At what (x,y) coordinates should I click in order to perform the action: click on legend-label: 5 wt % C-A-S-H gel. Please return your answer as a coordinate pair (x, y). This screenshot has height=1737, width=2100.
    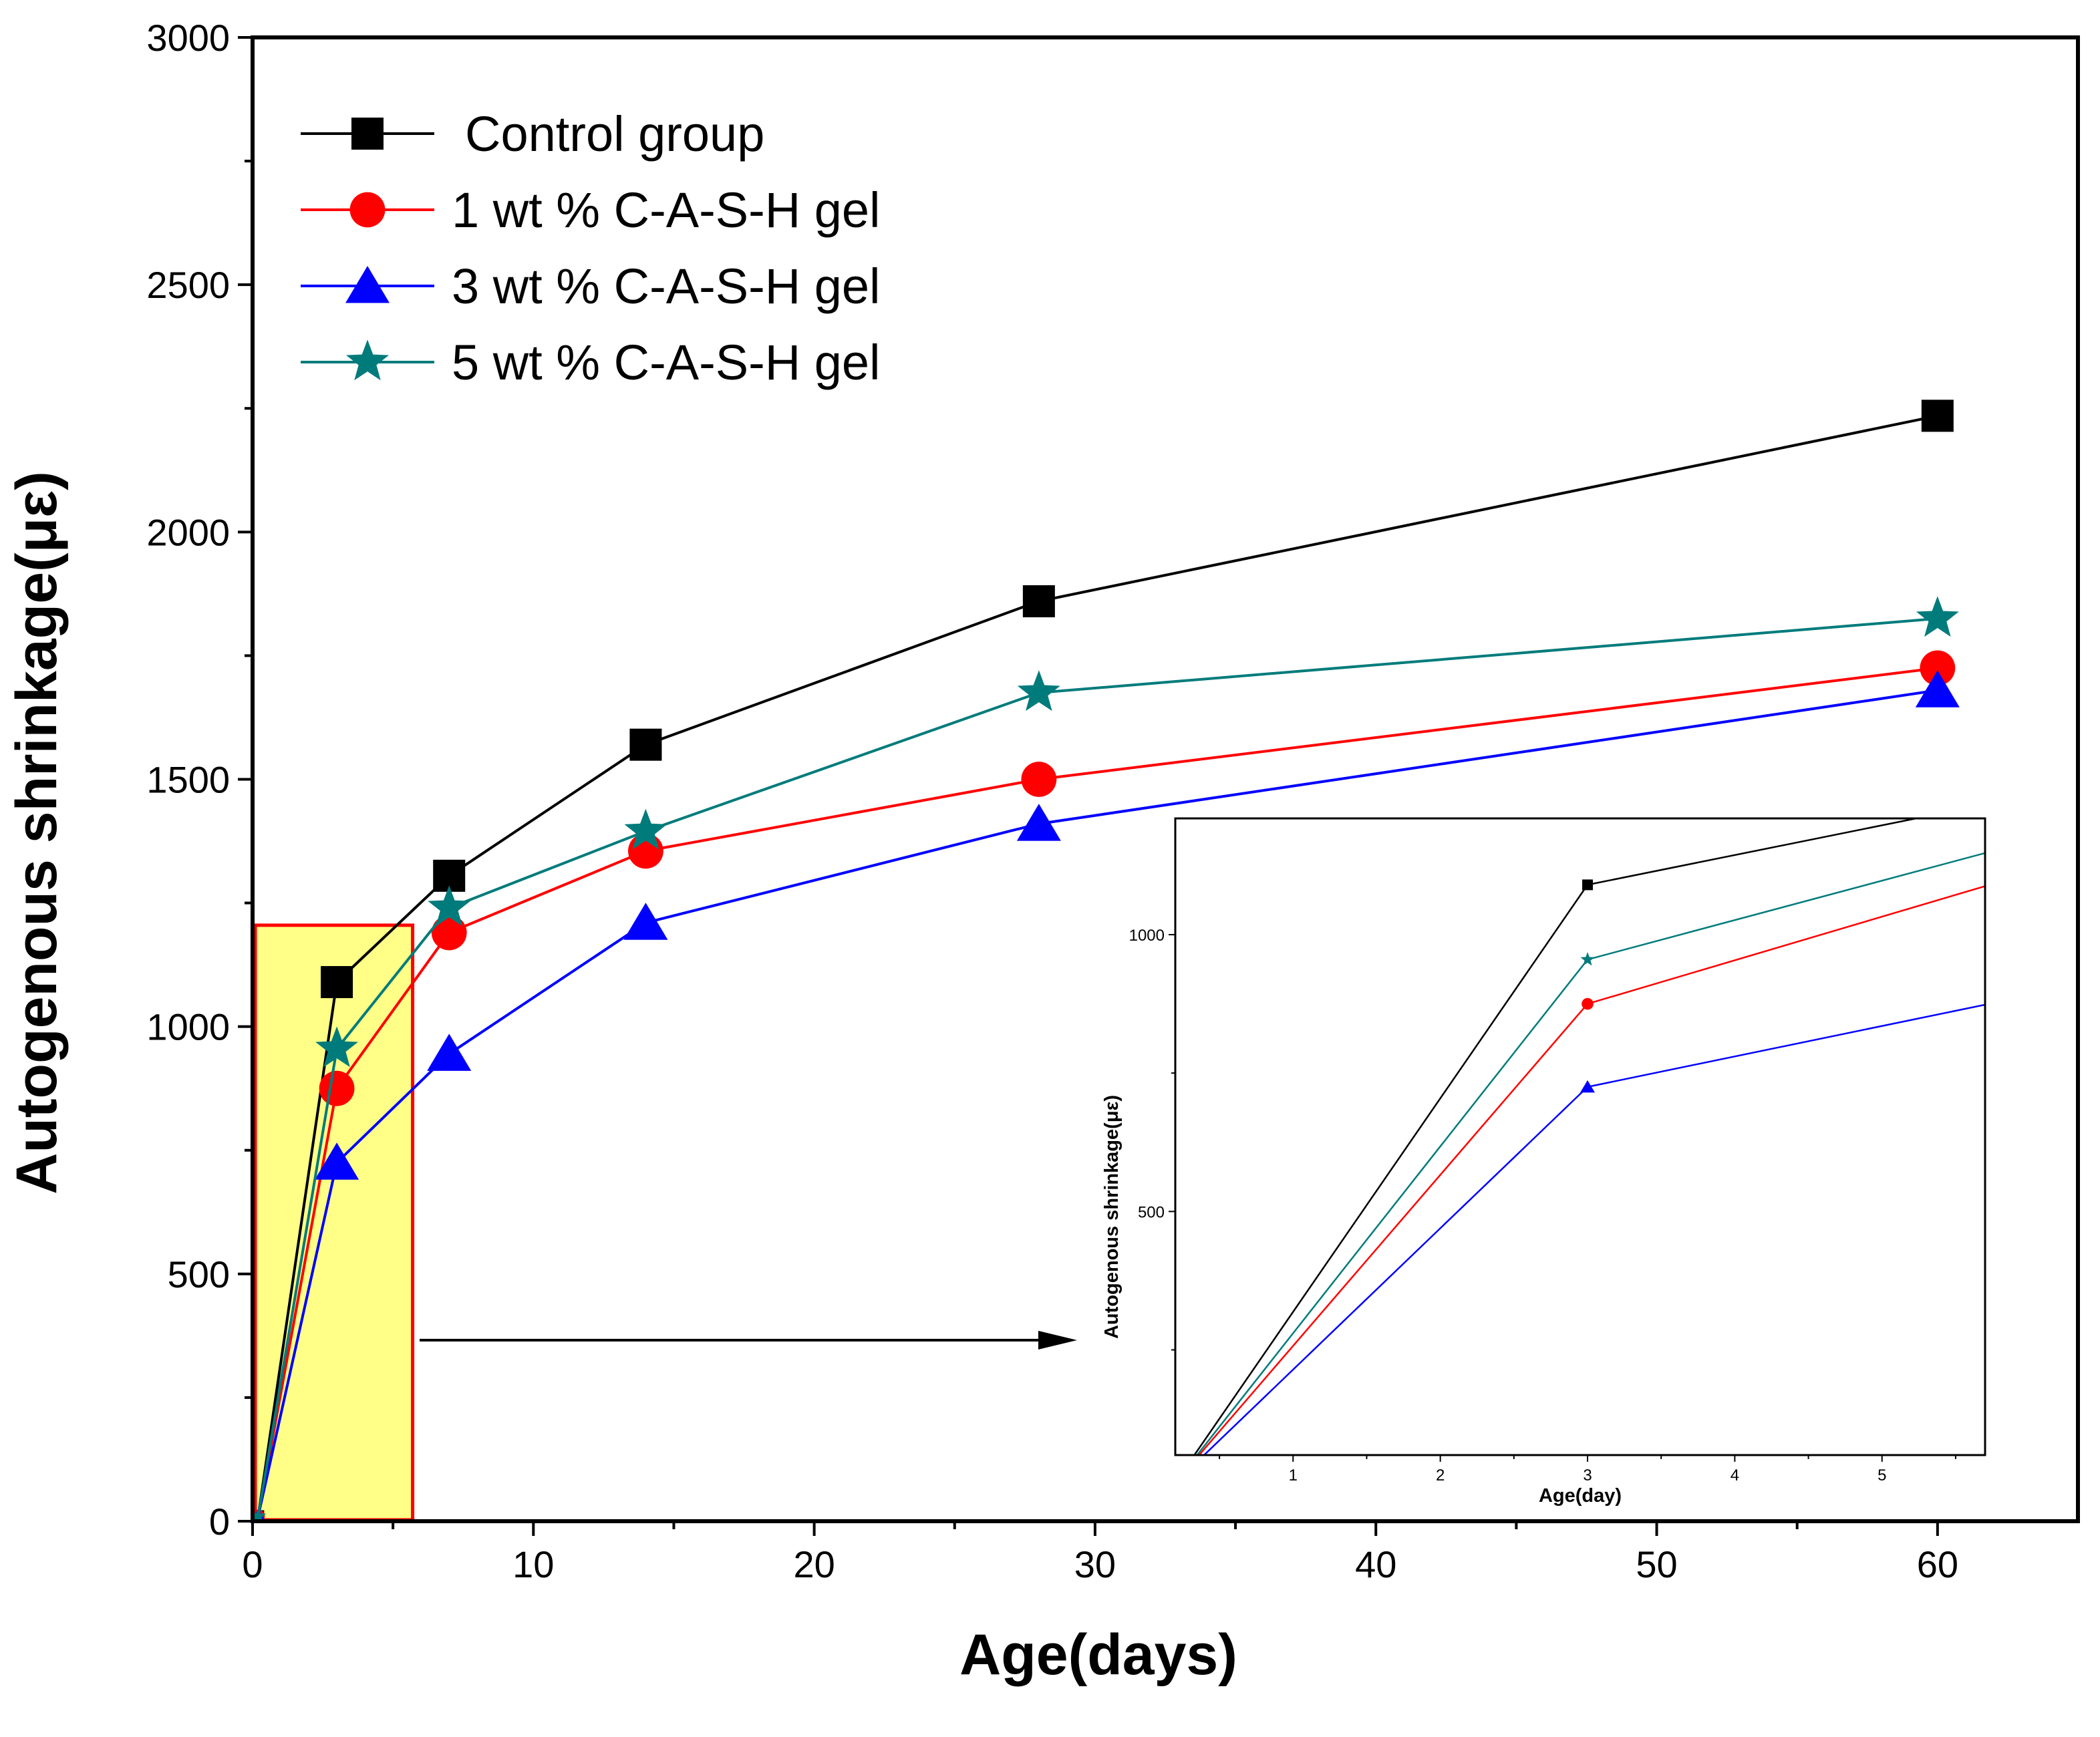
    Looking at the image, I should click on (666, 362).